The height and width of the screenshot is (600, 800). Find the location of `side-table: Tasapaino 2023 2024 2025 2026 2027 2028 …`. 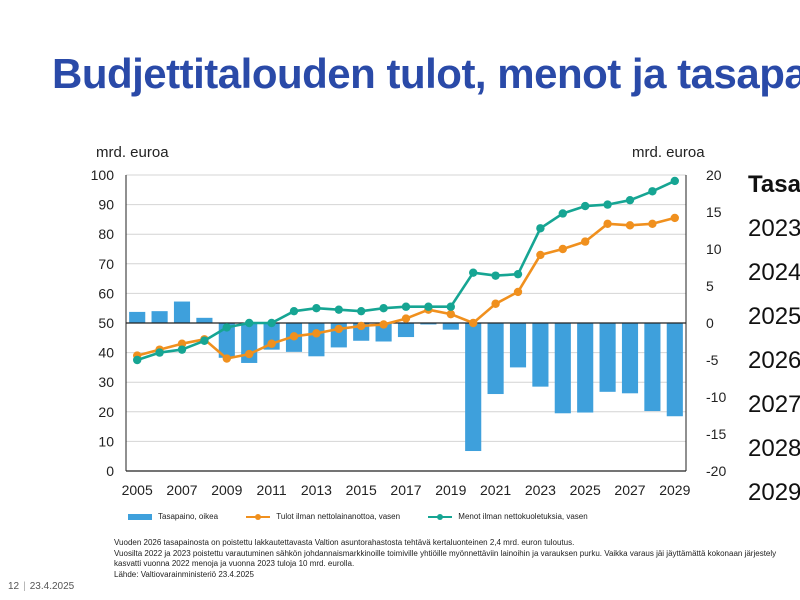

side-table: Tasapaino 2023 2024 2025 2026 2027 2028 … is located at coordinates (774, 344).